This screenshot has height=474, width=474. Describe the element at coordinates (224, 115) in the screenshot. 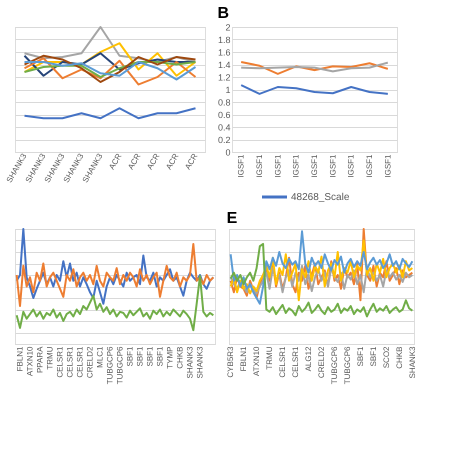

I see `y-tick-label: 0.6` at that location.